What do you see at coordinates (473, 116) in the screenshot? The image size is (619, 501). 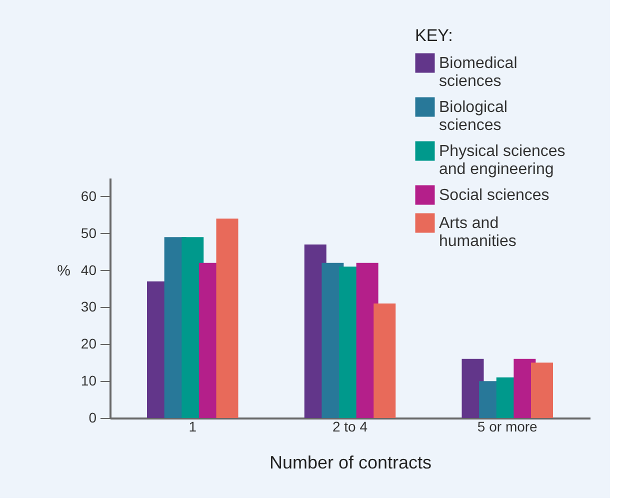 I see `legend-label: Biological sciences` at bounding box center [473, 116].